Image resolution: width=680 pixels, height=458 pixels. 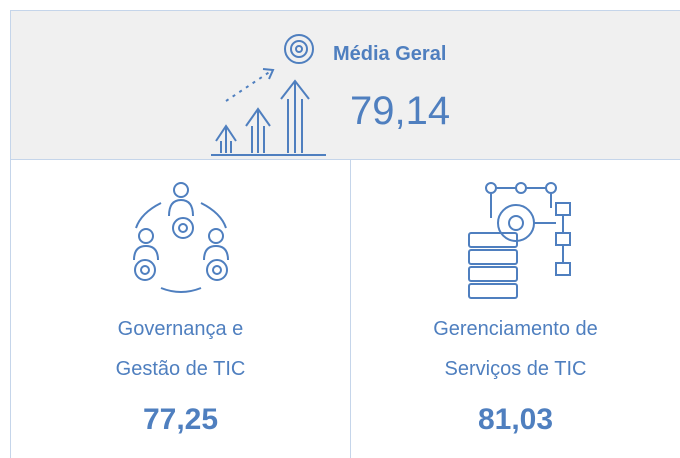 I want to click on card-label: Gestão de TIC, so click(x=180, y=369).